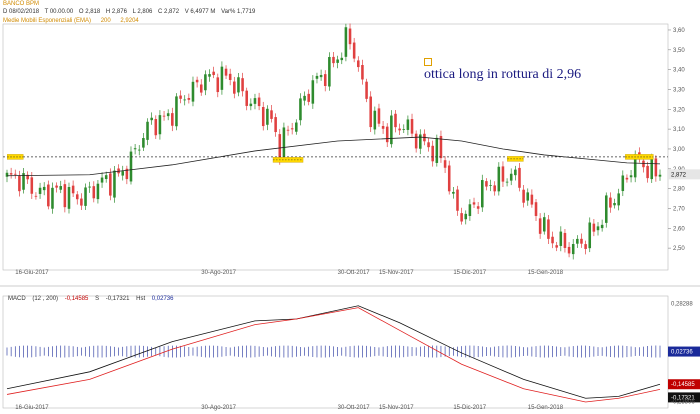 This screenshot has width=700, height=414. I want to click on ema-label: Medie Mobili Esponenziali (EMA), so click(47, 21).